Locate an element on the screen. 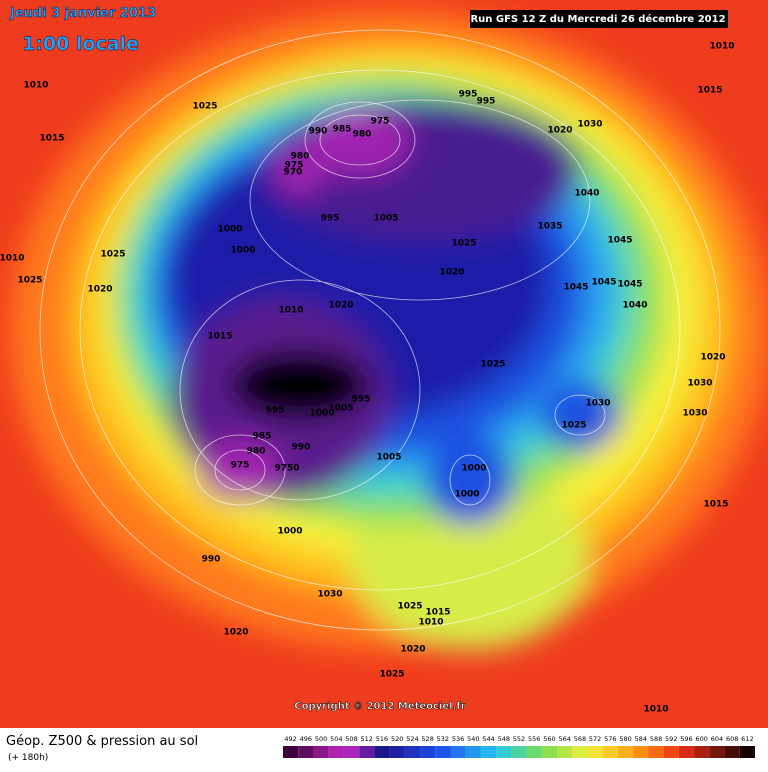 The height and width of the screenshot is (772, 768). colorbar-label: 508 is located at coordinates (351, 739).